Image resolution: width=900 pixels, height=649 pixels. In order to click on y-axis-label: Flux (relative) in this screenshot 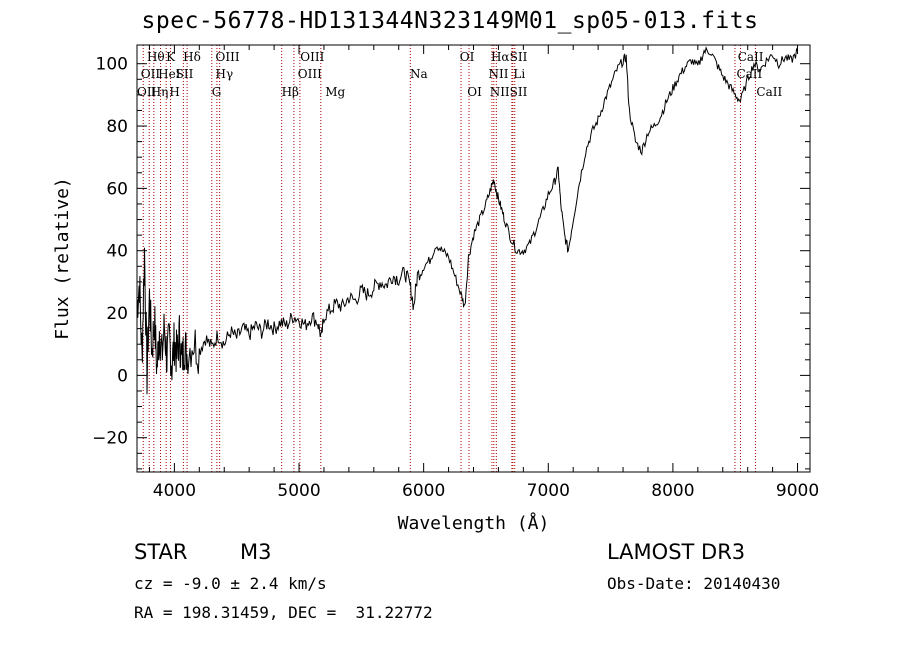, I will do `click(62, 258)`.